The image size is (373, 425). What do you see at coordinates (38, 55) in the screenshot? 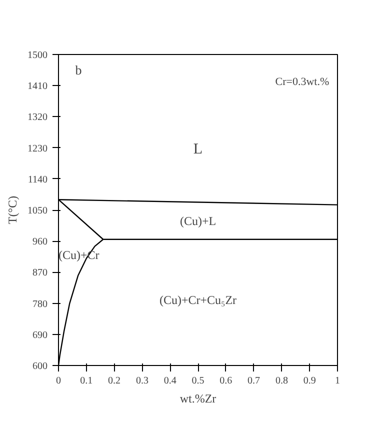
I see `y-tick-label: 1500` at bounding box center [38, 55].